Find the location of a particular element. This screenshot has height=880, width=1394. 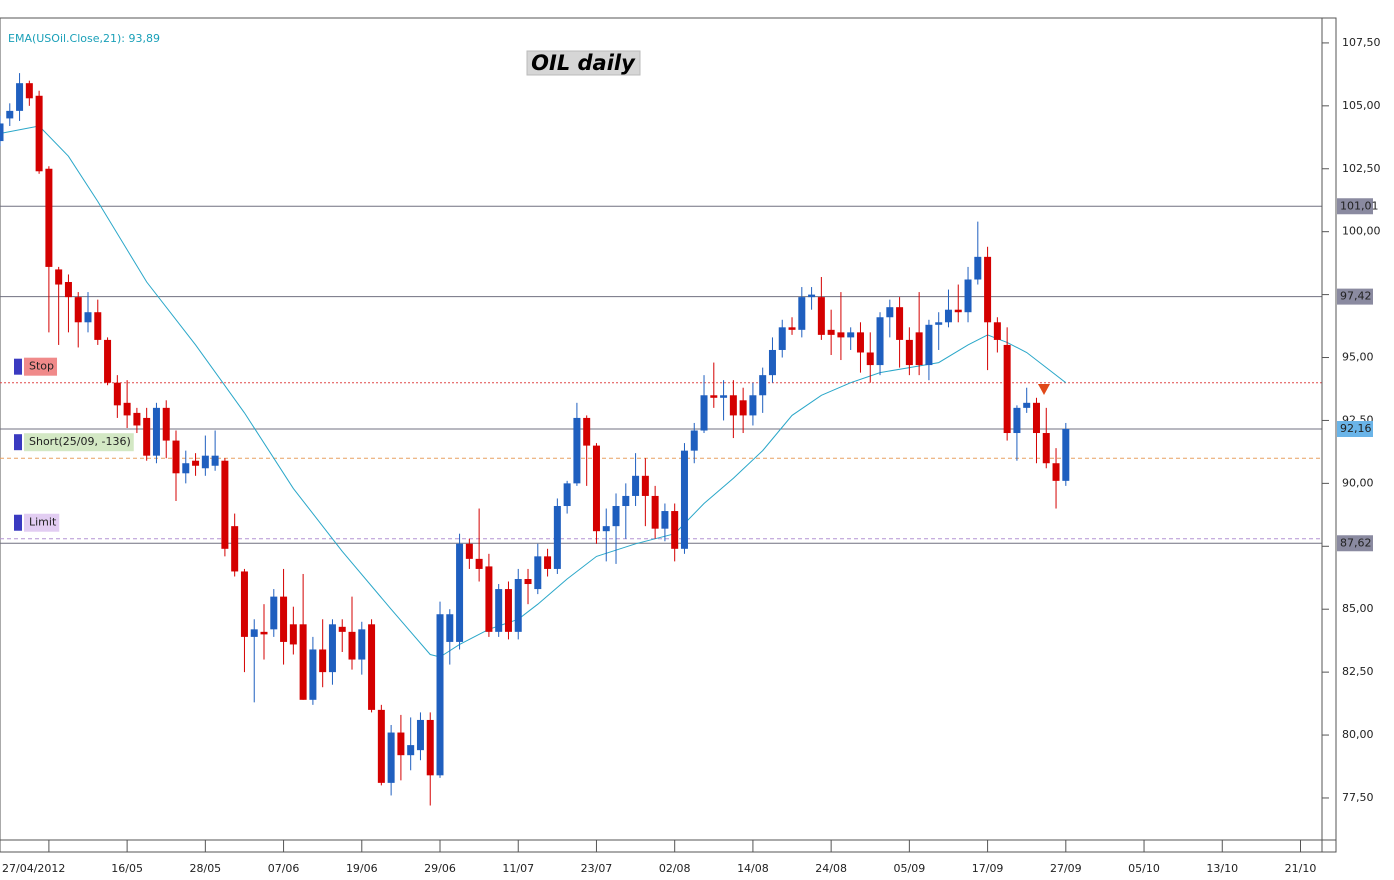

x-tick-label: 27/04/2012 is located at coordinates (33, 868).